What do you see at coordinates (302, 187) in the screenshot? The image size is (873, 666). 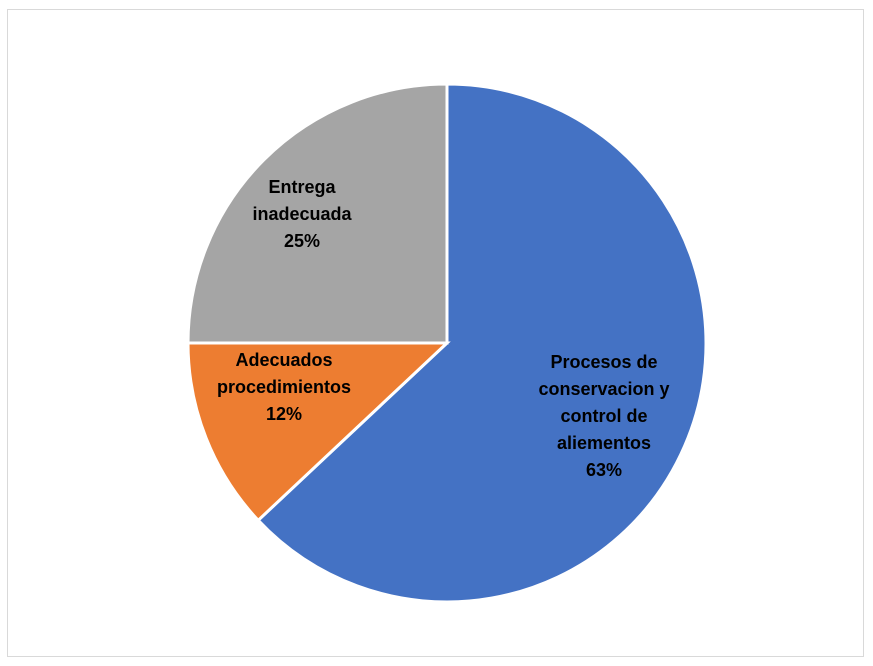 I see `slice-name-line: Entrega` at bounding box center [302, 187].